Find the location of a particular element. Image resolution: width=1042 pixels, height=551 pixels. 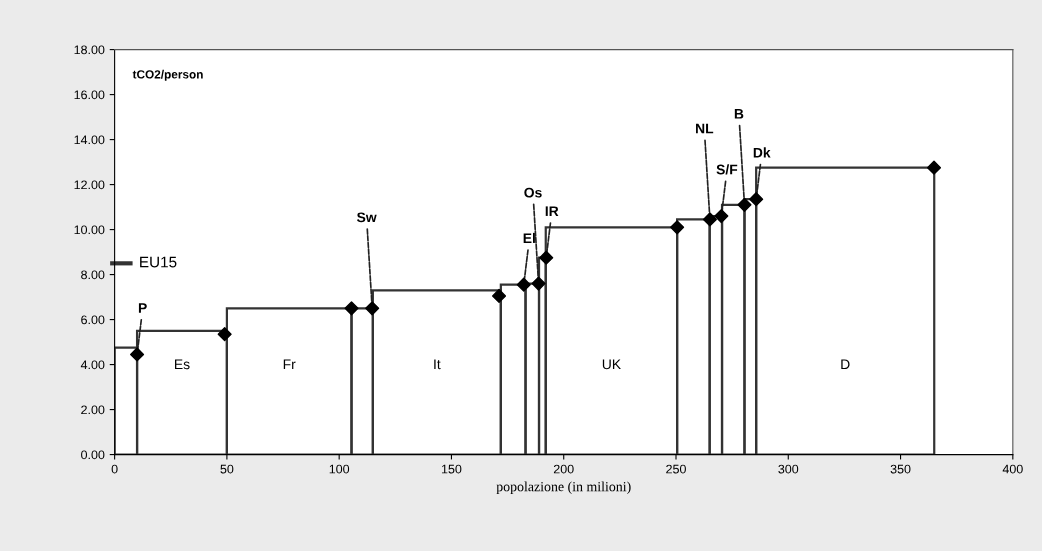

annotation: P is located at coordinates (142, 308).